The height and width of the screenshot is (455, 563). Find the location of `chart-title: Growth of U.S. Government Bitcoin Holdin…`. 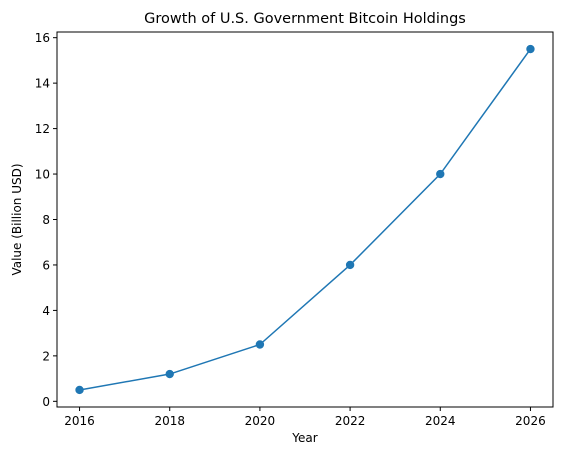

chart-title: Growth of U.S. Government Bitcoin Holdin… is located at coordinates (305, 19).